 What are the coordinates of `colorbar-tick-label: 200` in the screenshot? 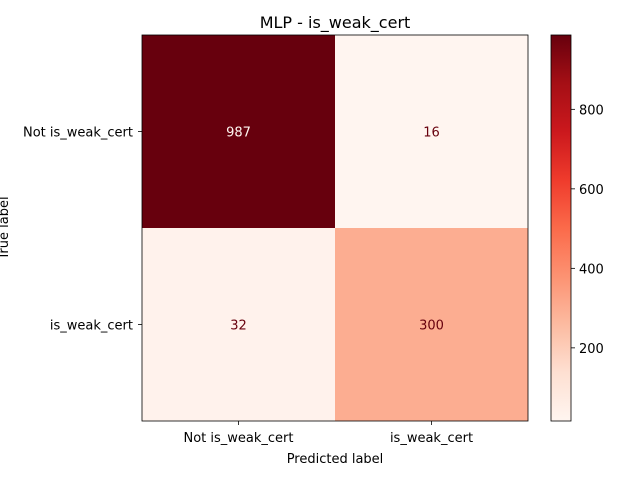 It's located at (591, 349).